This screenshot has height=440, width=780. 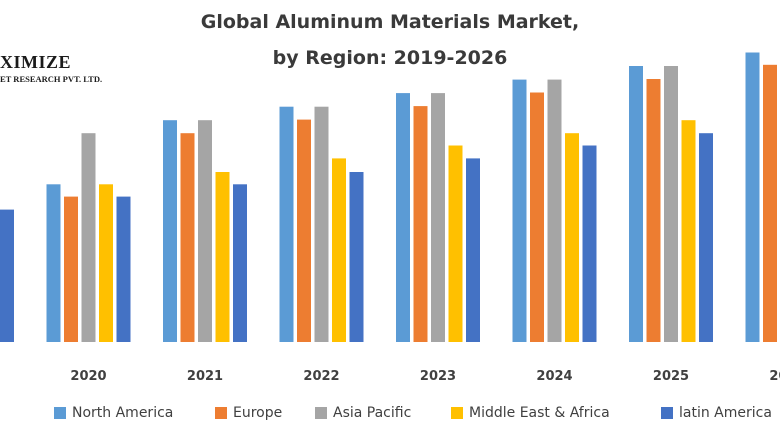 I want to click on bar-asia-pacific-2023, so click(x=438, y=217).